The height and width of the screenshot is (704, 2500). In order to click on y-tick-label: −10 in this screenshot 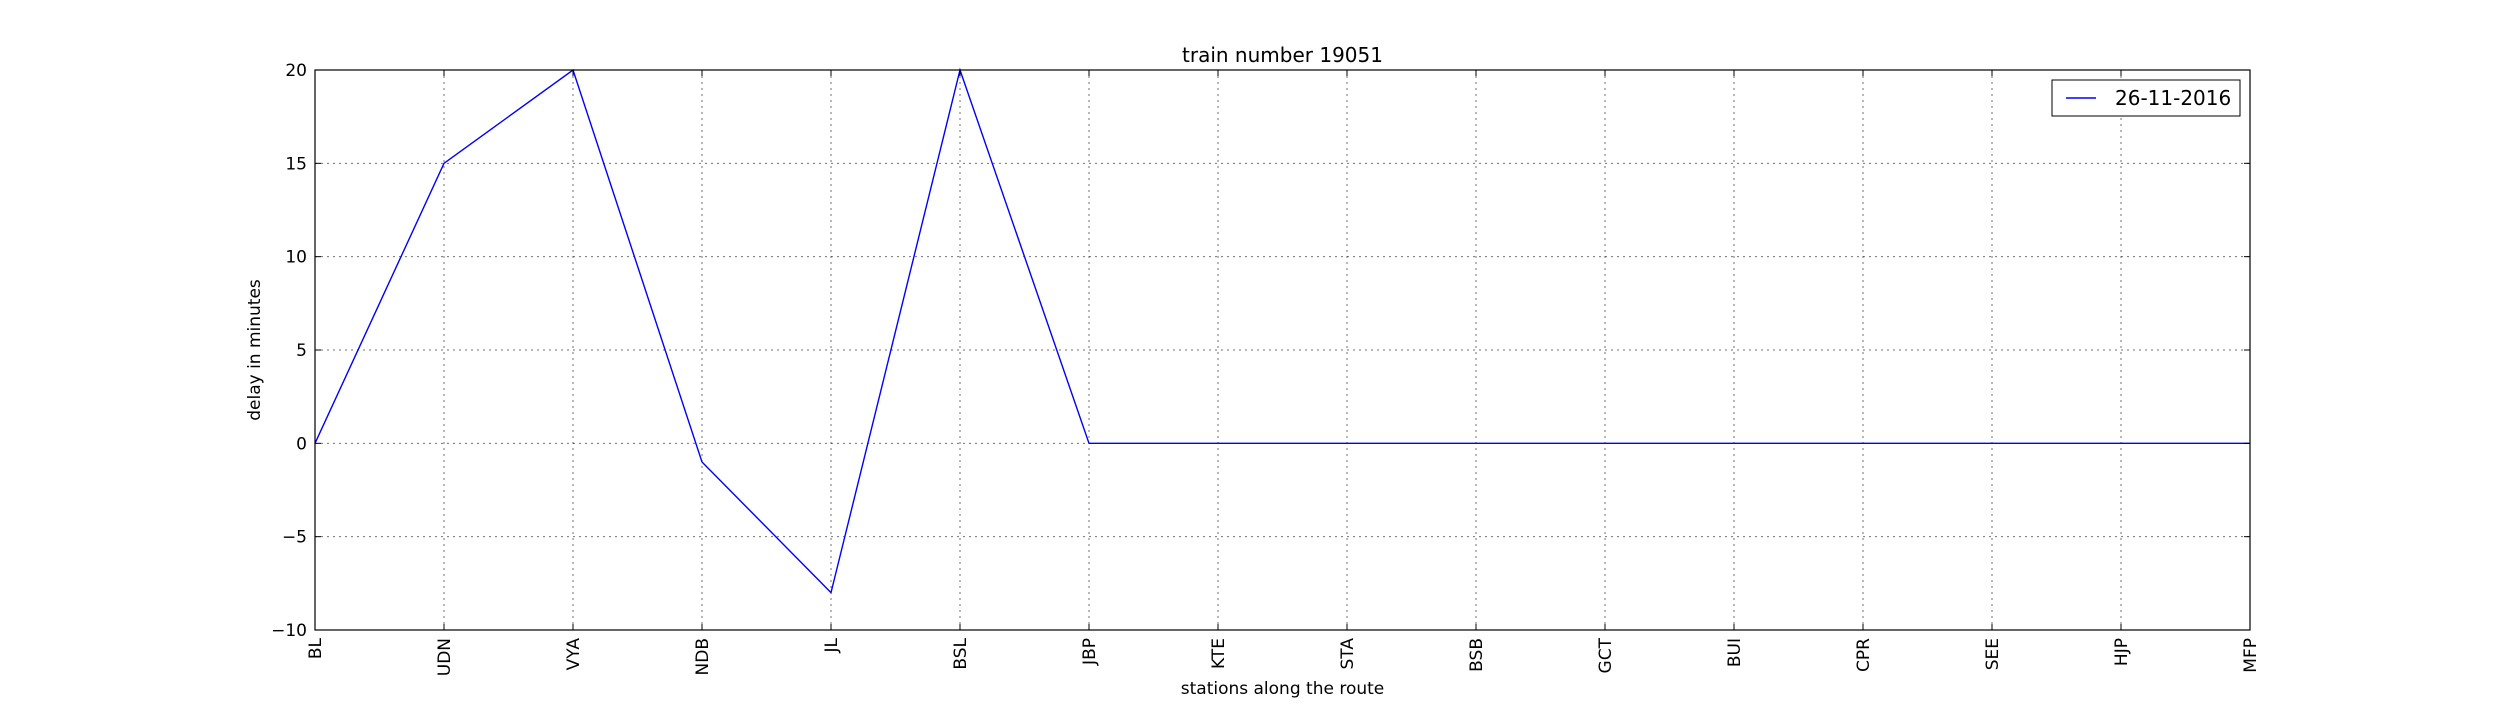, I will do `click(289, 631)`.